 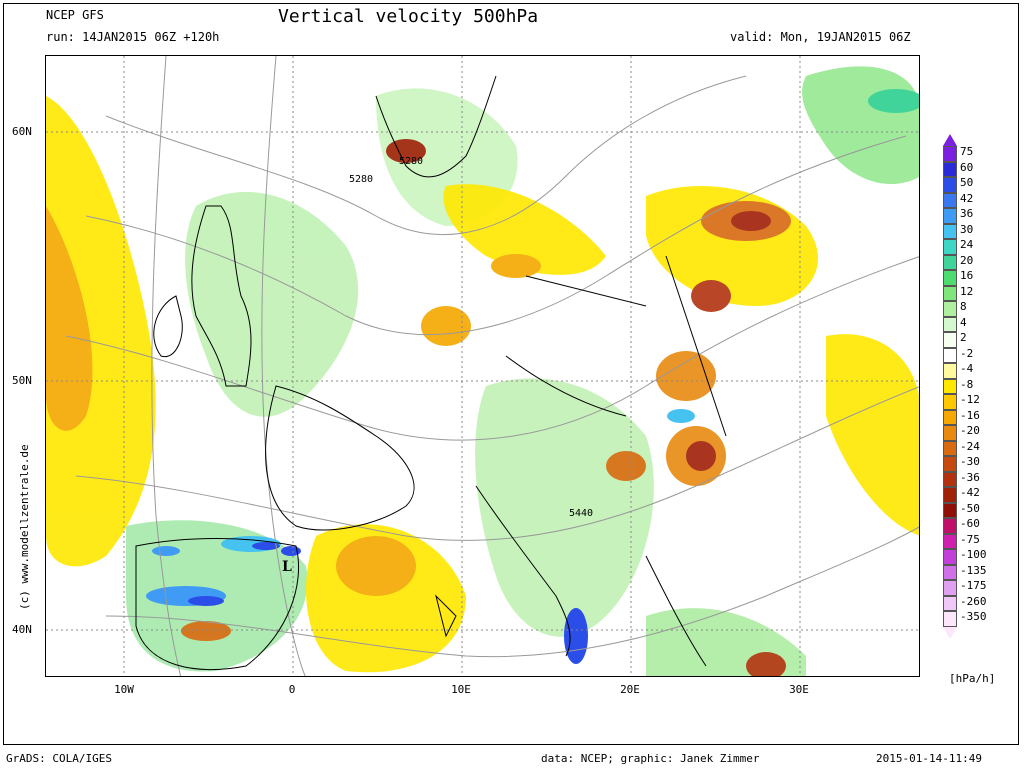 I want to click on coastline-balkans, so click(x=676, y=611).